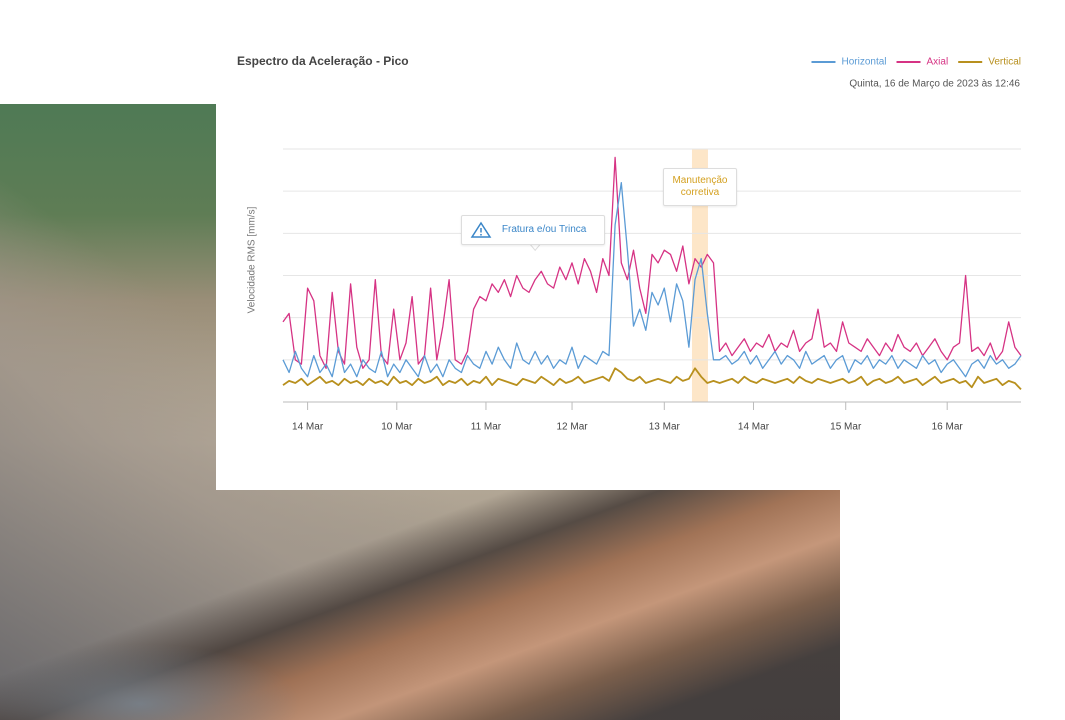 The width and height of the screenshot is (1065, 720). Describe the element at coordinates (652, 379) in the screenshot. I see `series-line` at that location.